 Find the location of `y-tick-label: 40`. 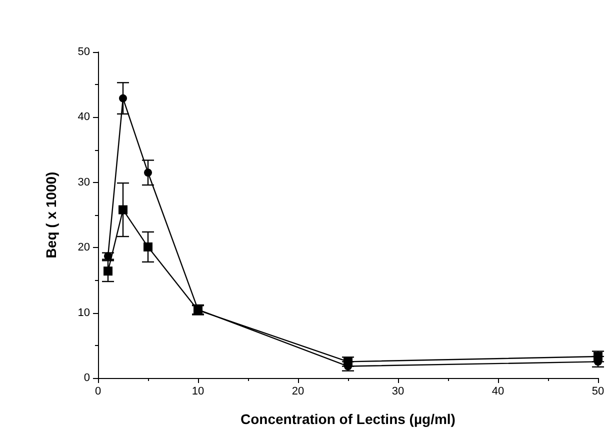

y-tick-label: 40 is located at coordinates (84, 117).